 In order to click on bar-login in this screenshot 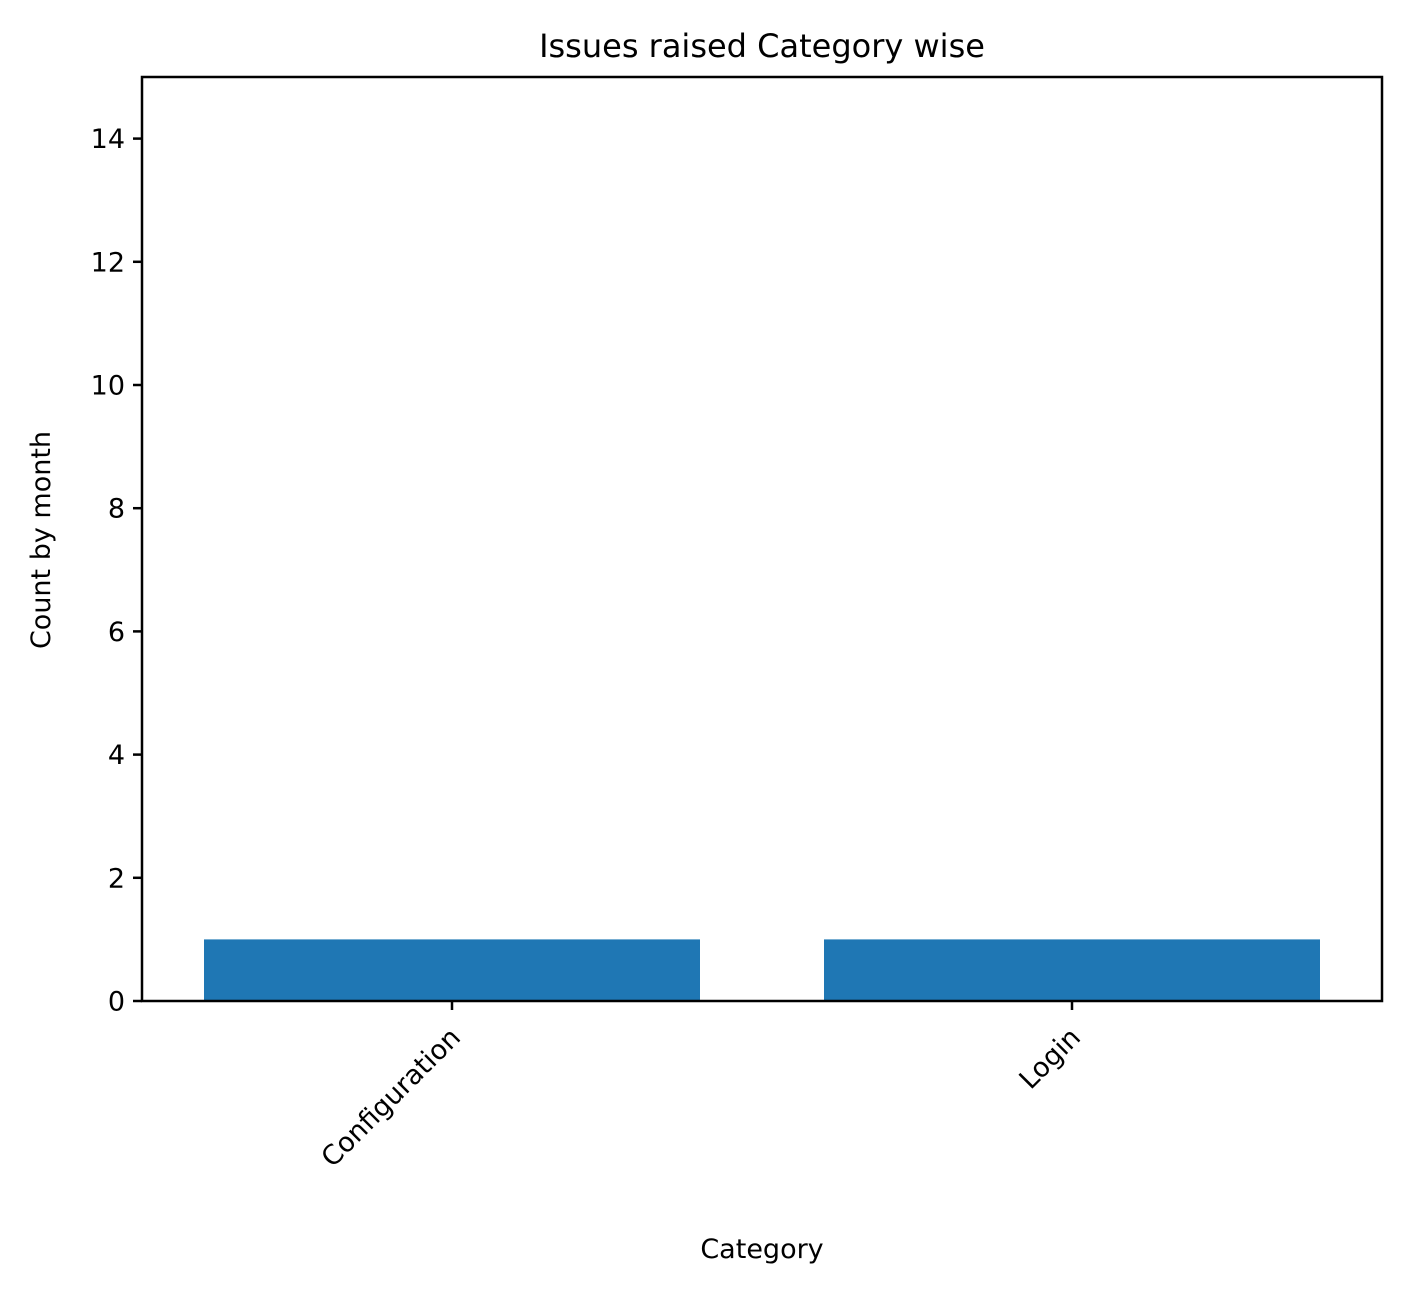, I will do `click(1072, 970)`.